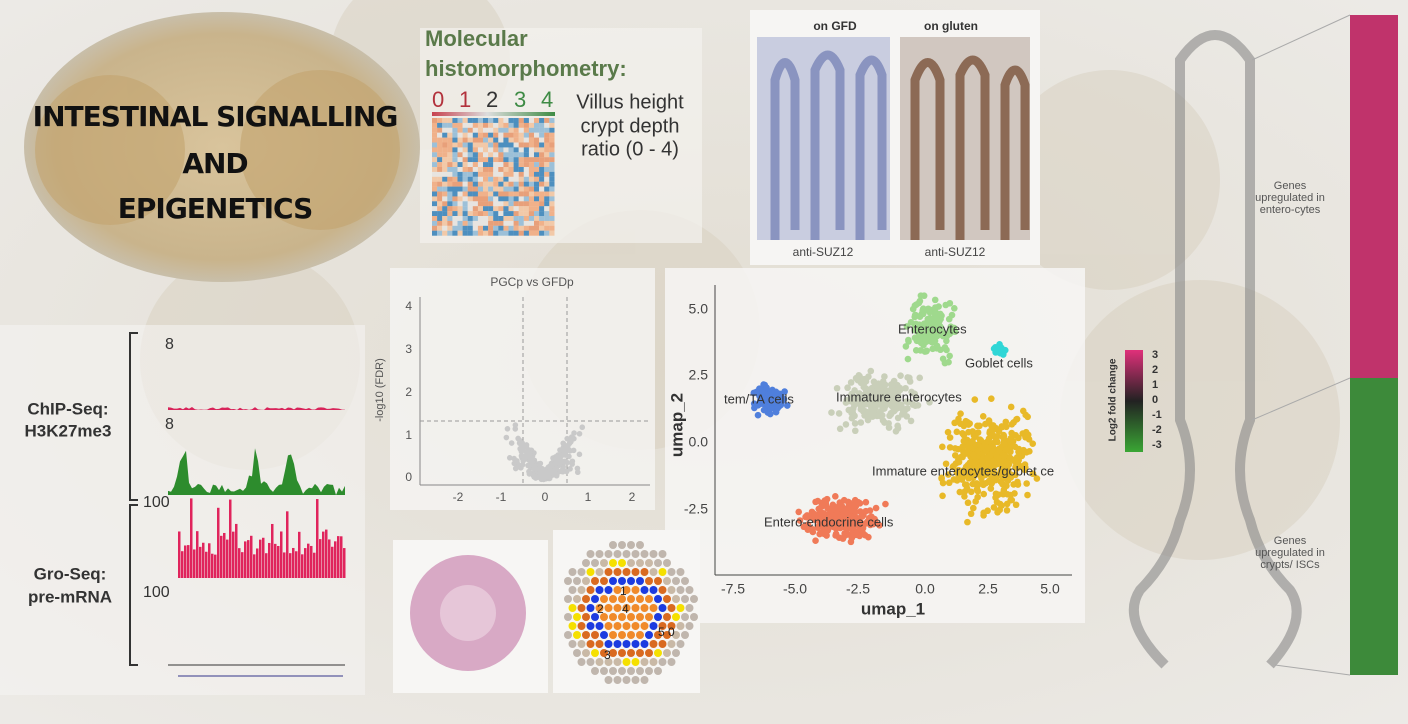  Describe the element at coordinates (408, 306) in the screenshot. I see `y-tick-label: 4` at that location.